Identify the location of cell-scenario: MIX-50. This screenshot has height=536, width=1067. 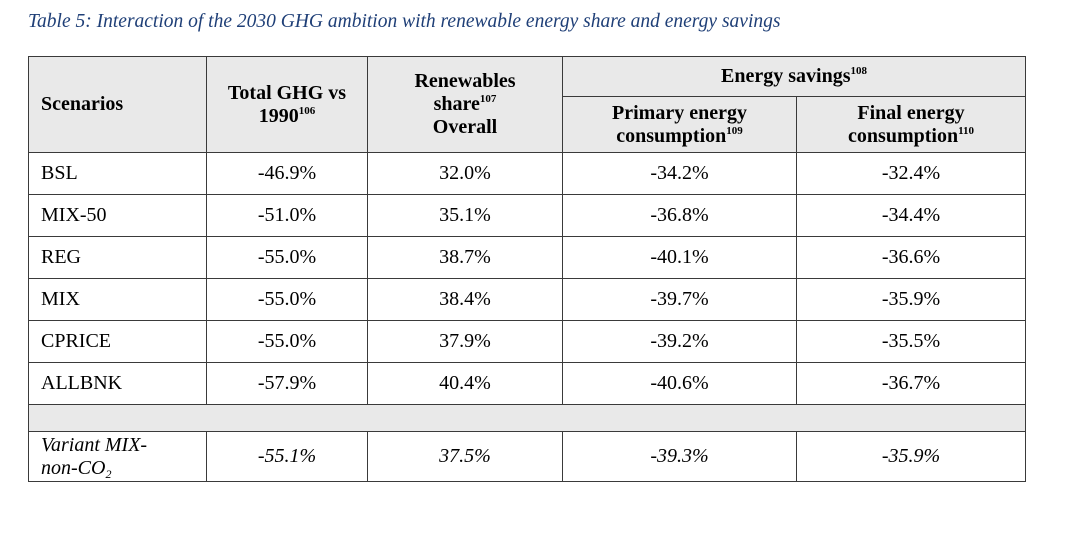
(117, 215).